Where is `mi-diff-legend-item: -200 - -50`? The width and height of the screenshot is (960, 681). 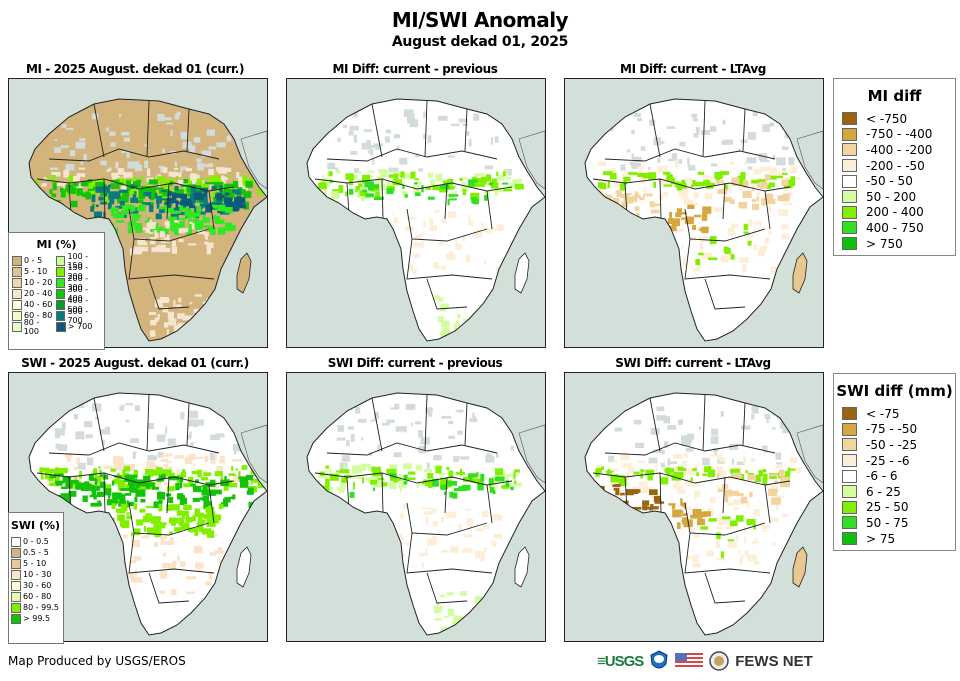 mi-diff-legend-item: -200 - -50 is located at coordinates (894, 166).